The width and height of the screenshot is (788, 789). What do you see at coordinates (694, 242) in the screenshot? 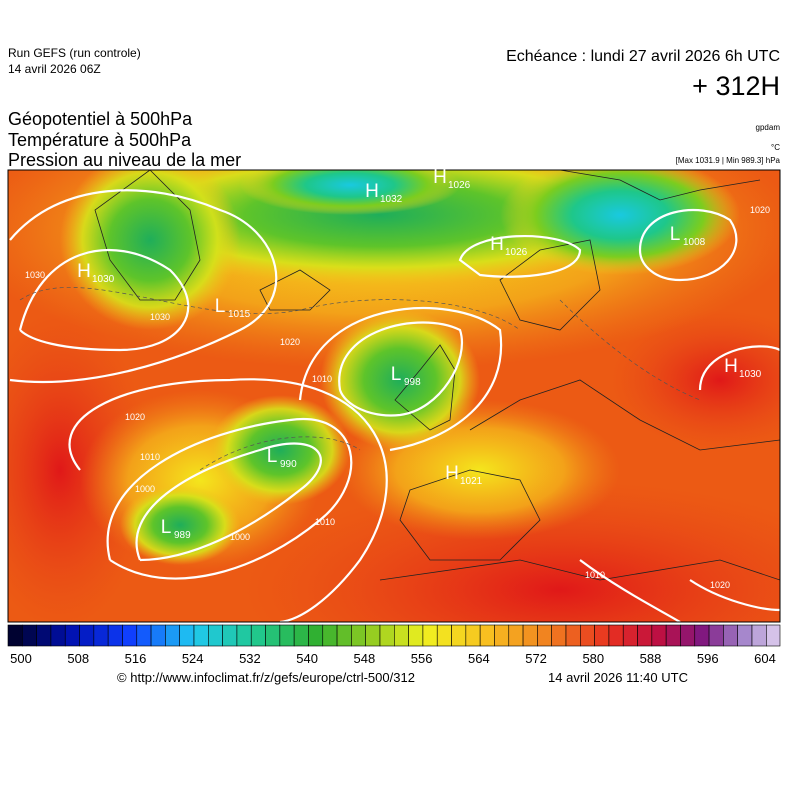
I see `center-value: 1008` at bounding box center [694, 242].